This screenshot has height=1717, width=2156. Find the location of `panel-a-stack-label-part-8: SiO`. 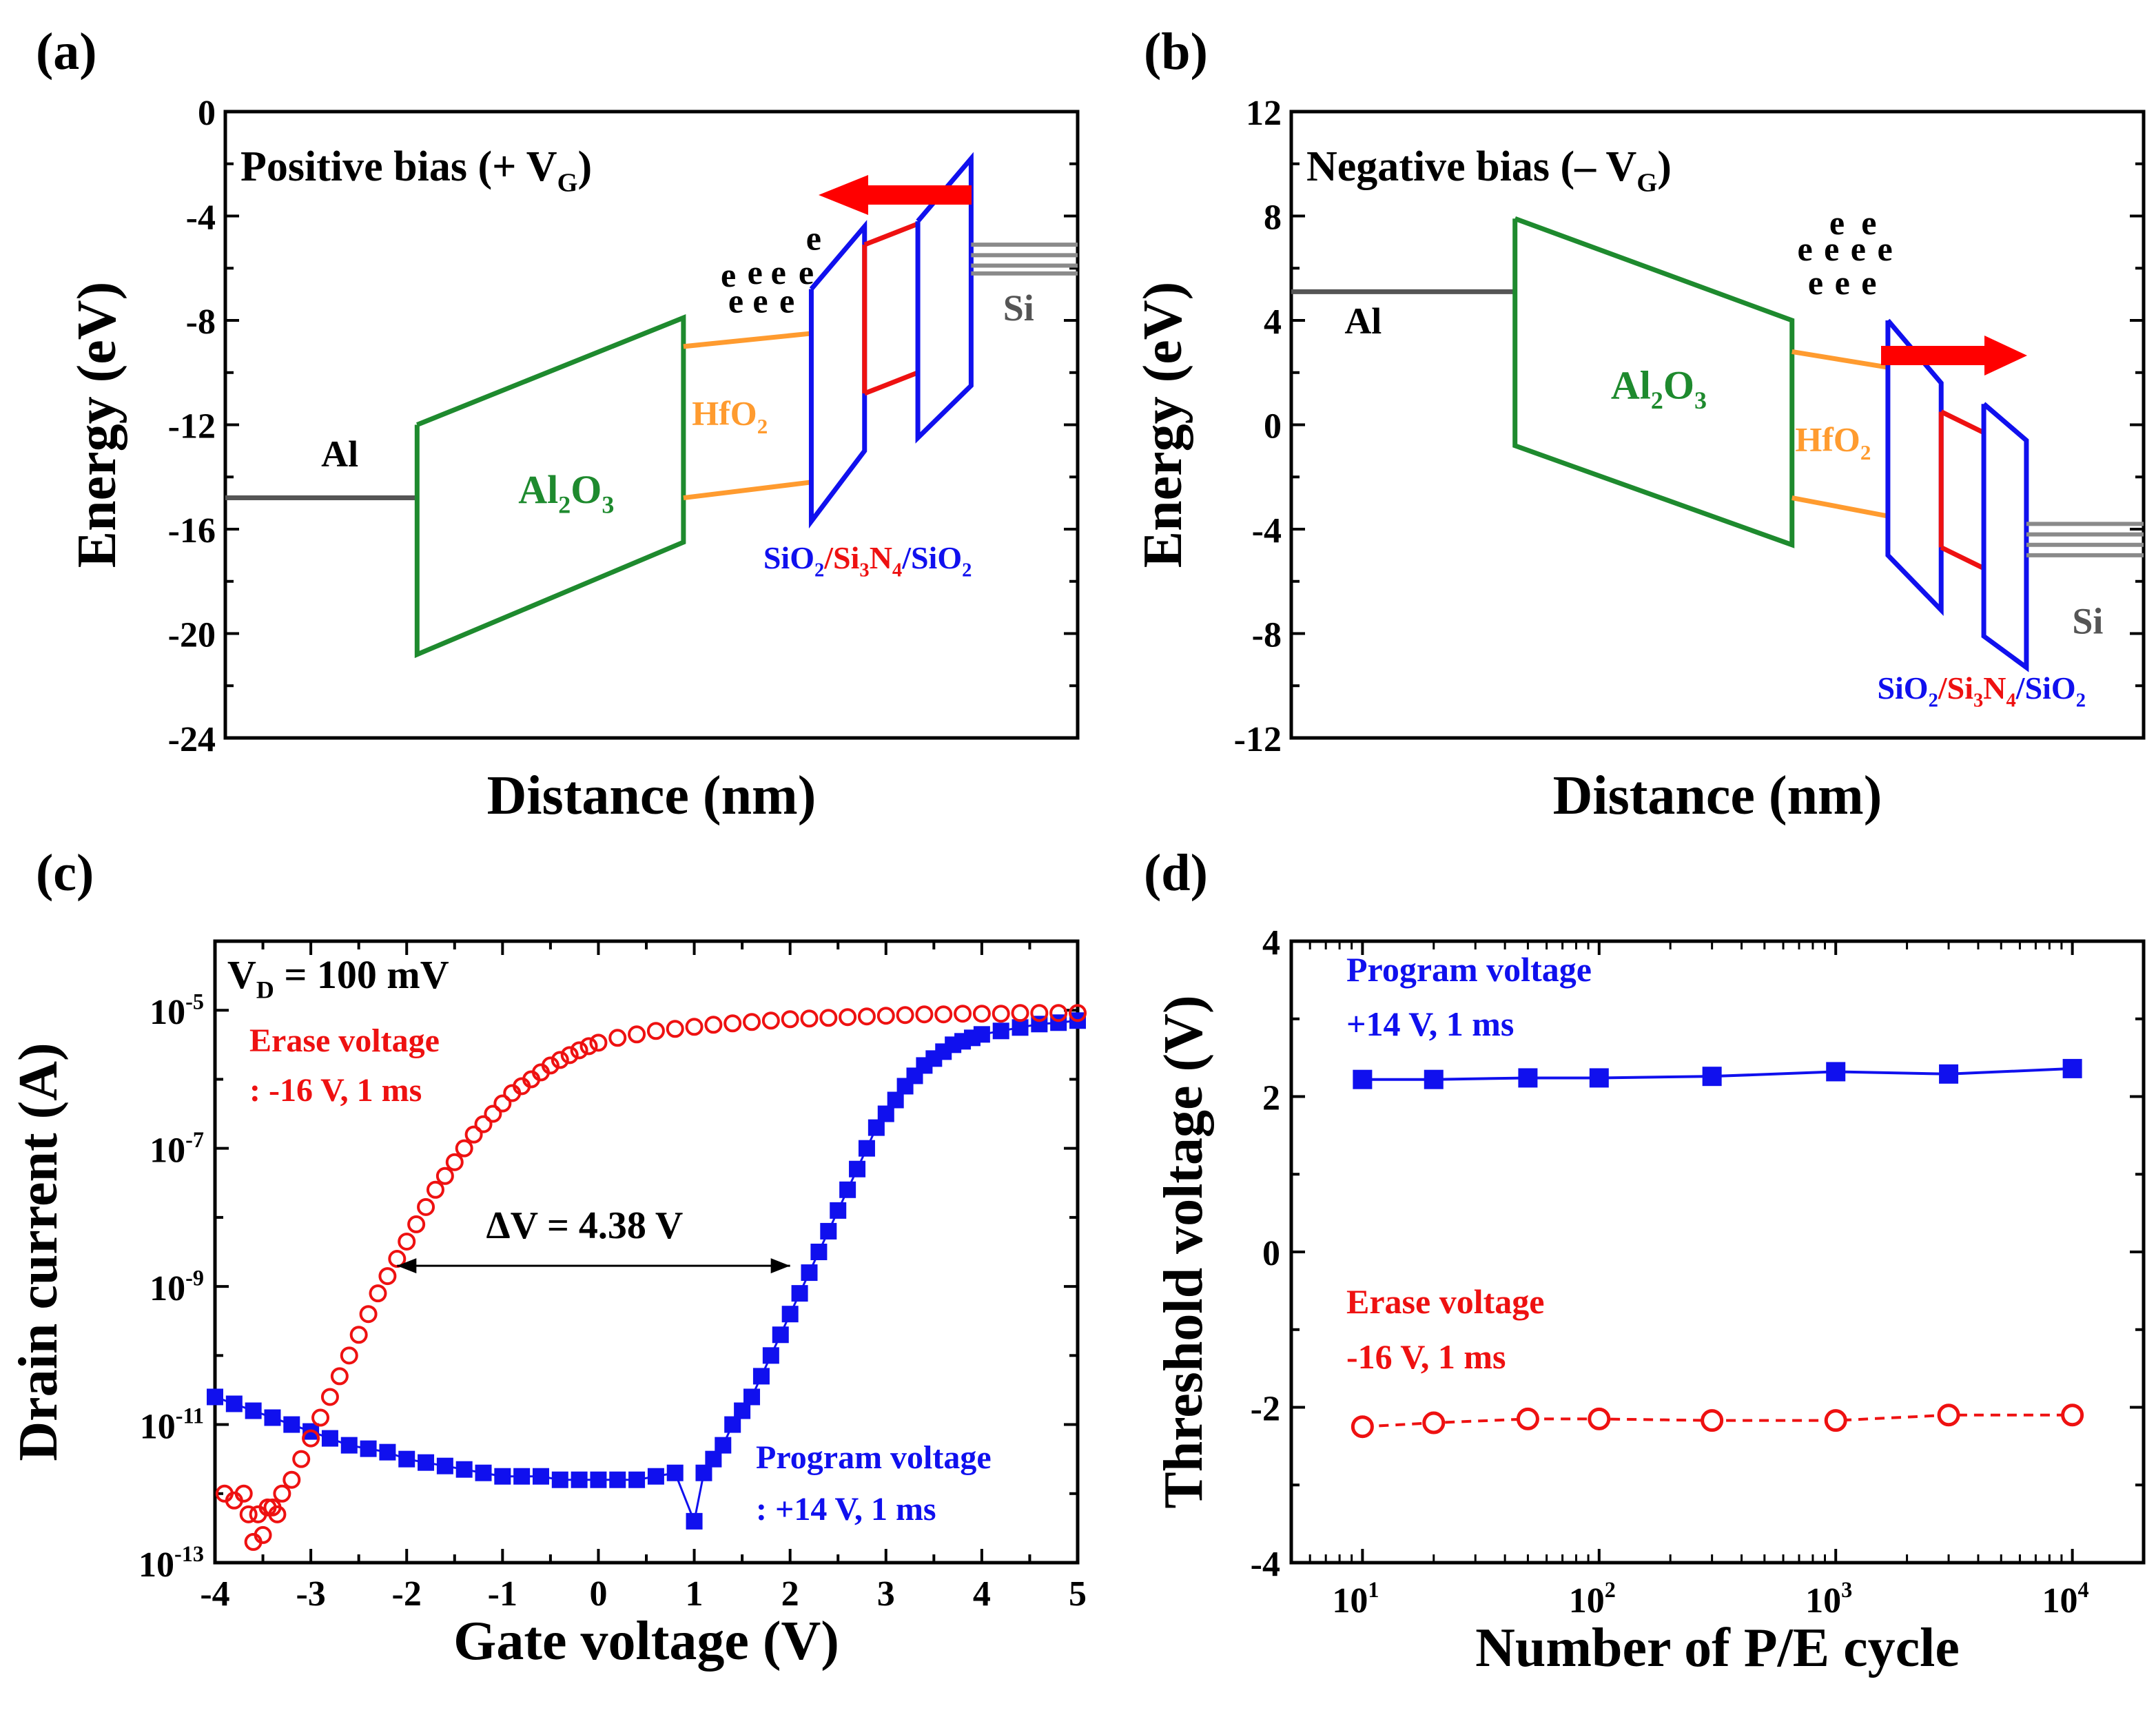

panel-a-stack-label-part-8: SiO is located at coordinates (936, 557).